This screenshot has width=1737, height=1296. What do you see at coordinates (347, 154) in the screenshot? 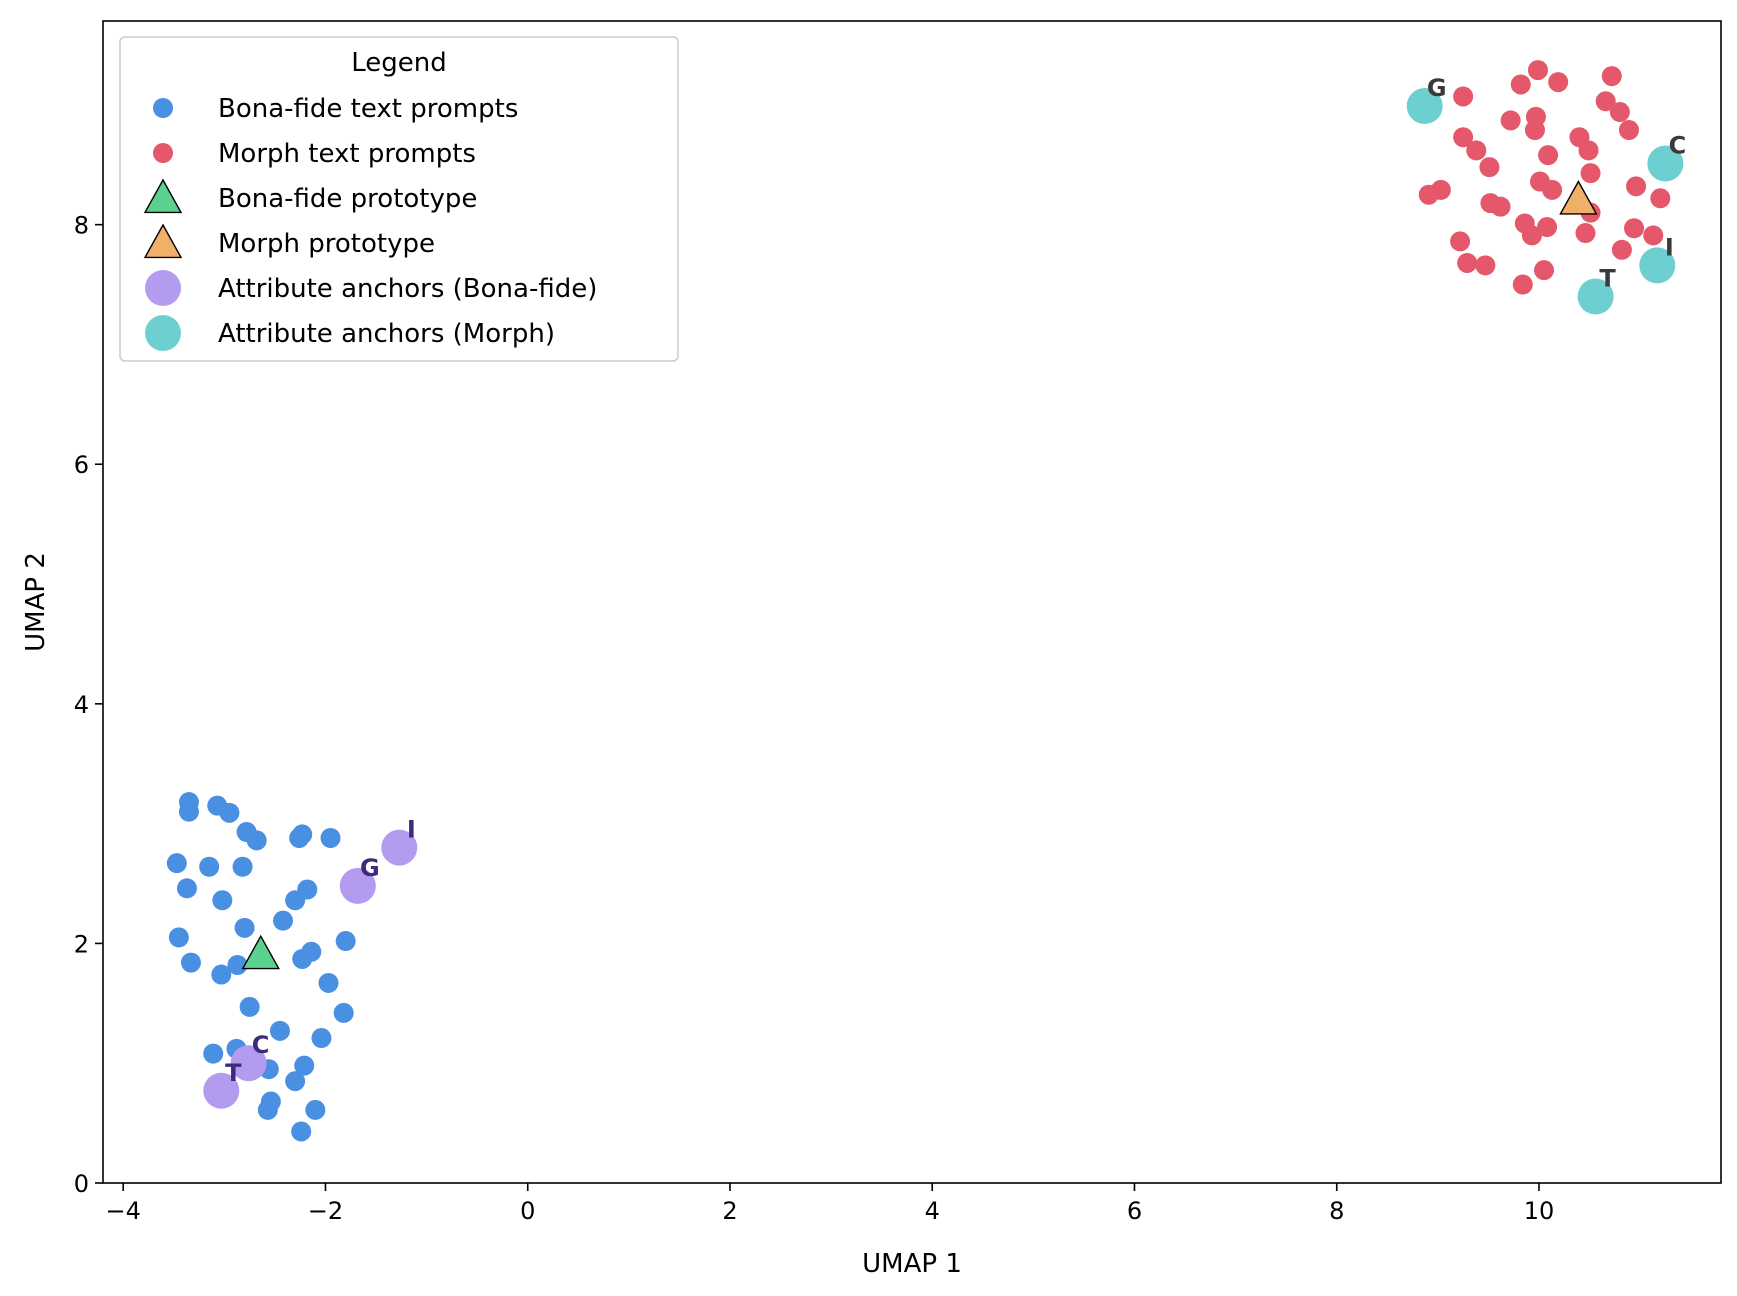
I see `legend-label: Morph text prompts` at bounding box center [347, 154].